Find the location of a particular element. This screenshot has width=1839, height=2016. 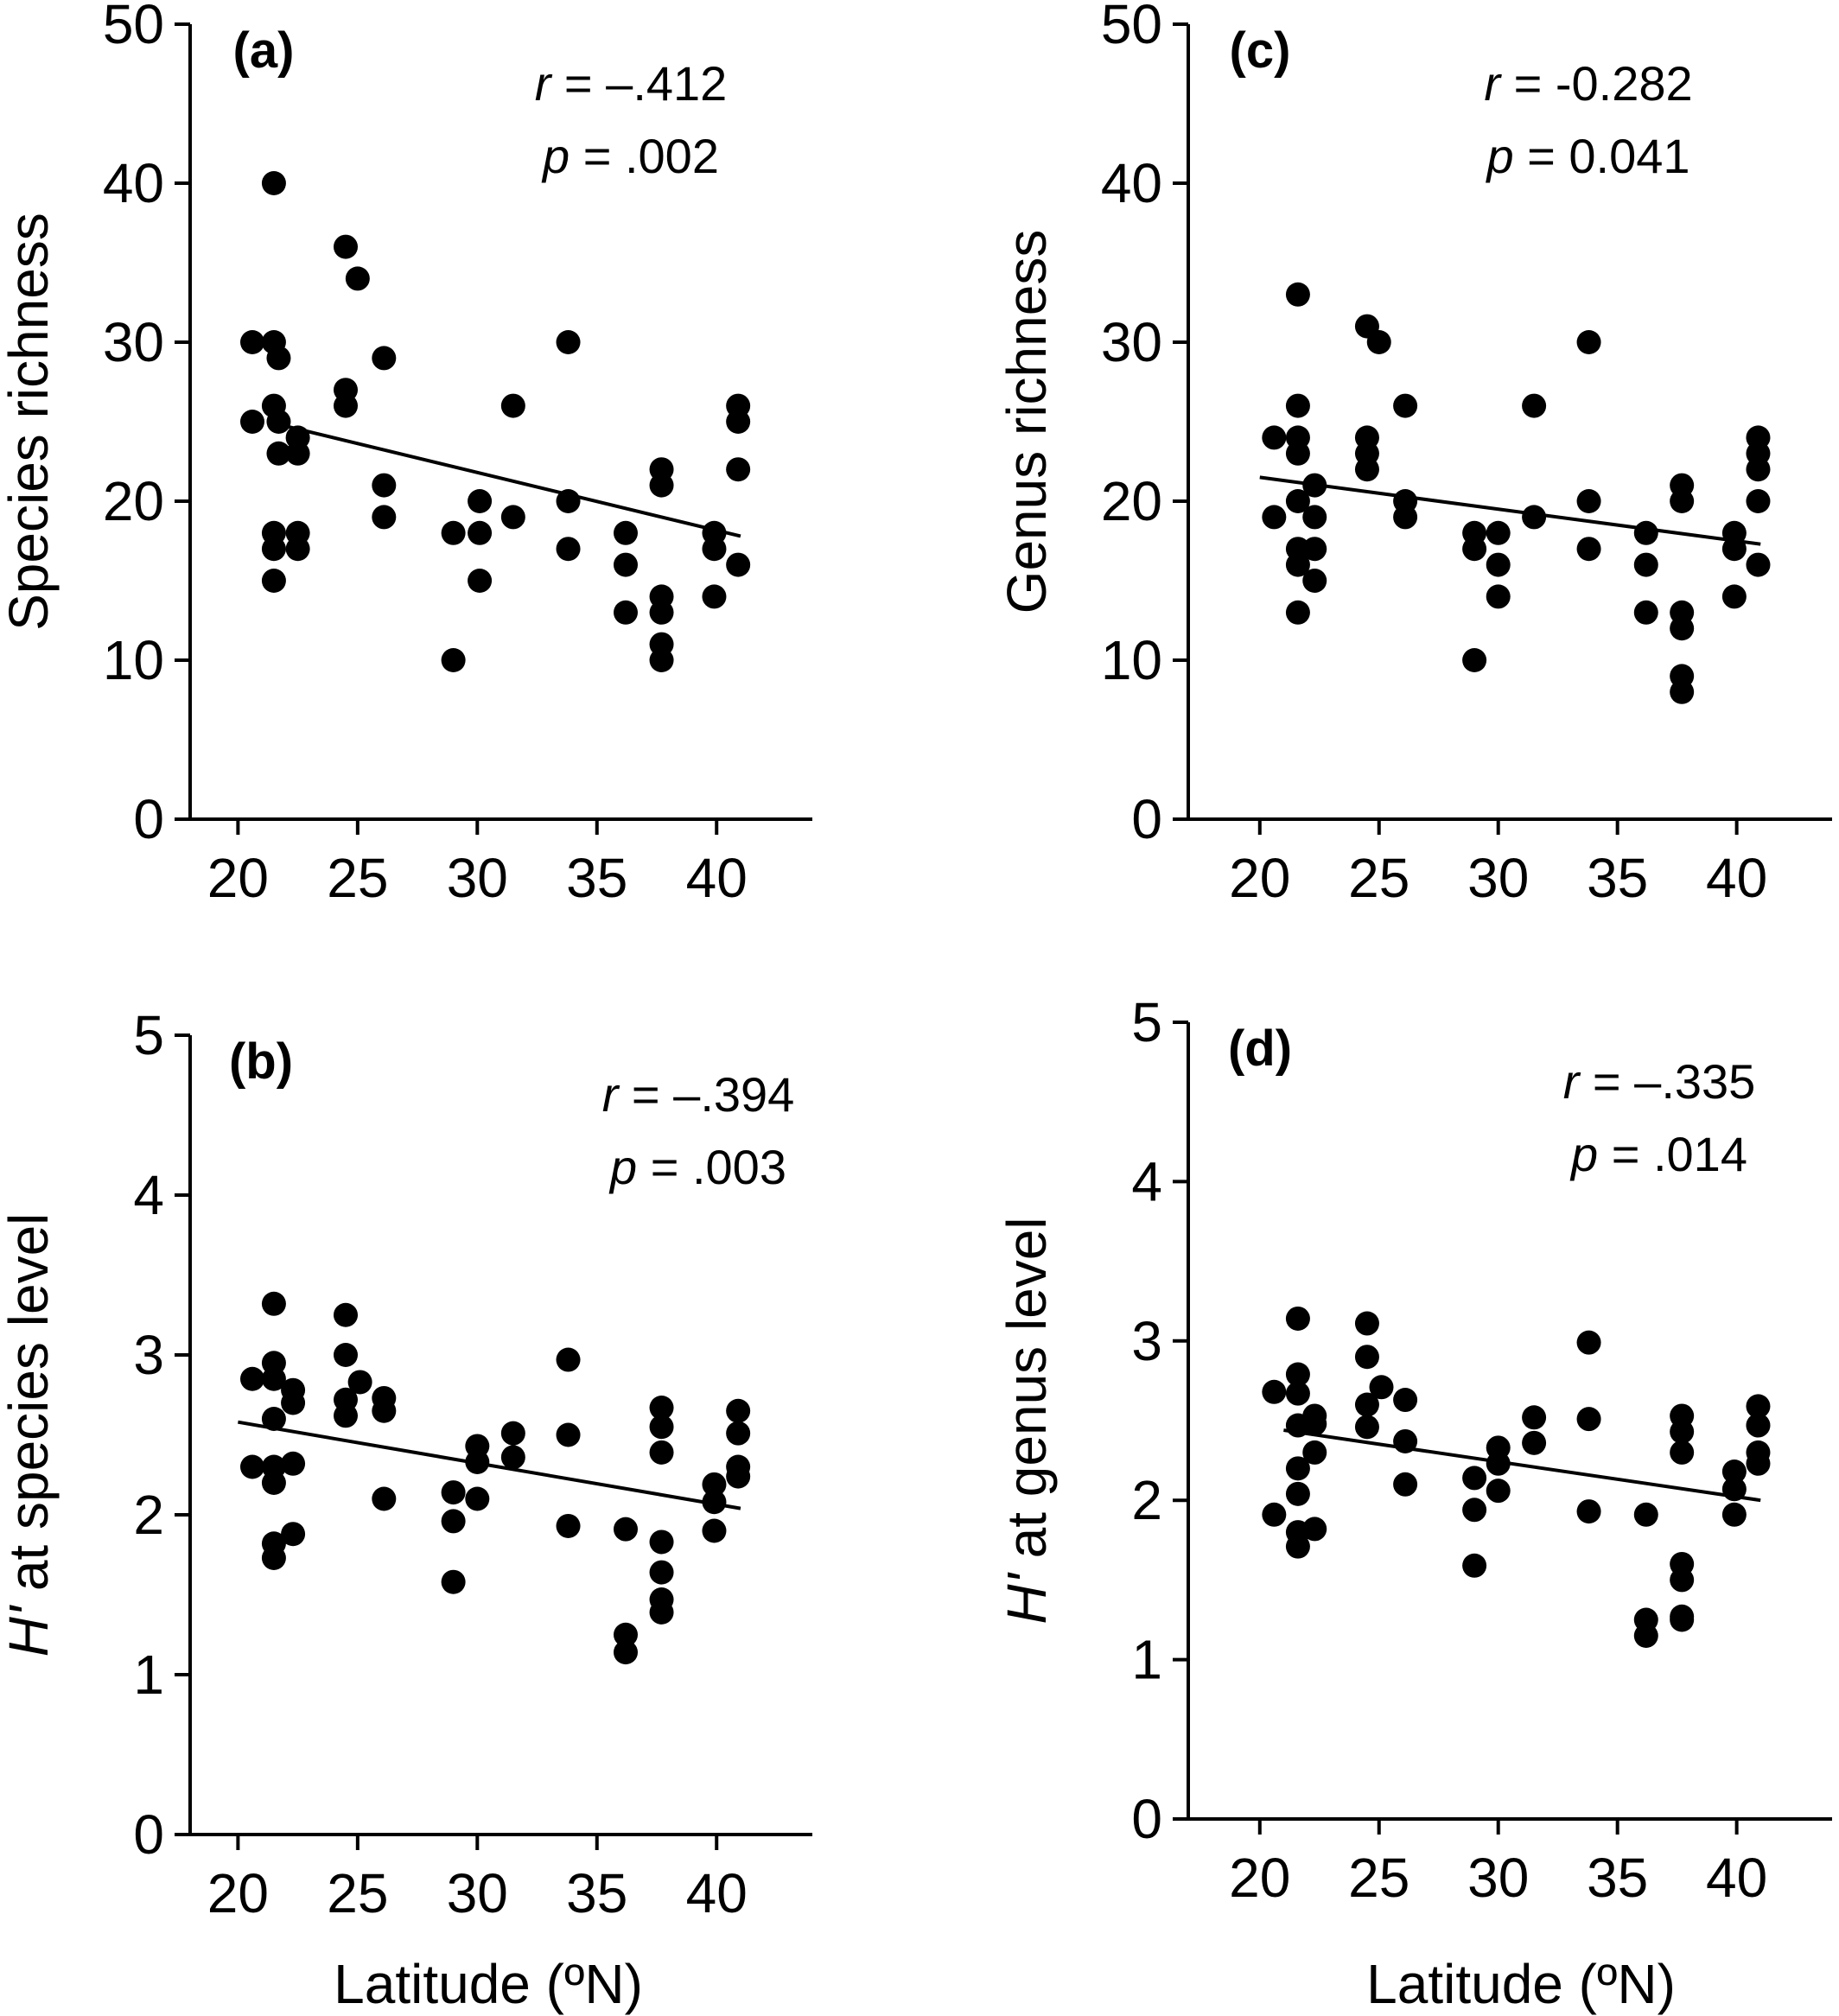

y-axis-title-text: Genus richness is located at coordinates (1027, 422).